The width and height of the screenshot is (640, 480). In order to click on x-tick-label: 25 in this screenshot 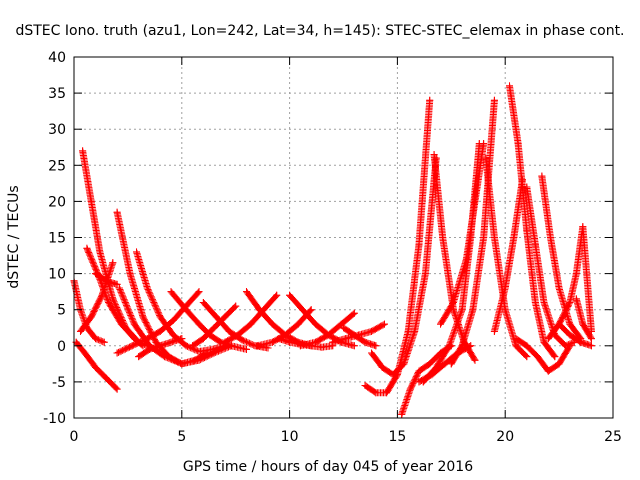, I will do `click(613, 437)`.